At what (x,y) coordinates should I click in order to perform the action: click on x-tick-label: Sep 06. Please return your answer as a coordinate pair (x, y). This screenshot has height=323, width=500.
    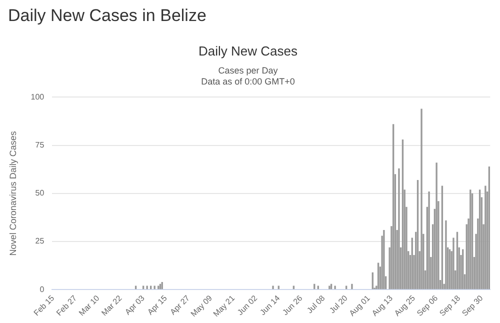
    Looking at the image, I should click on (427, 305).